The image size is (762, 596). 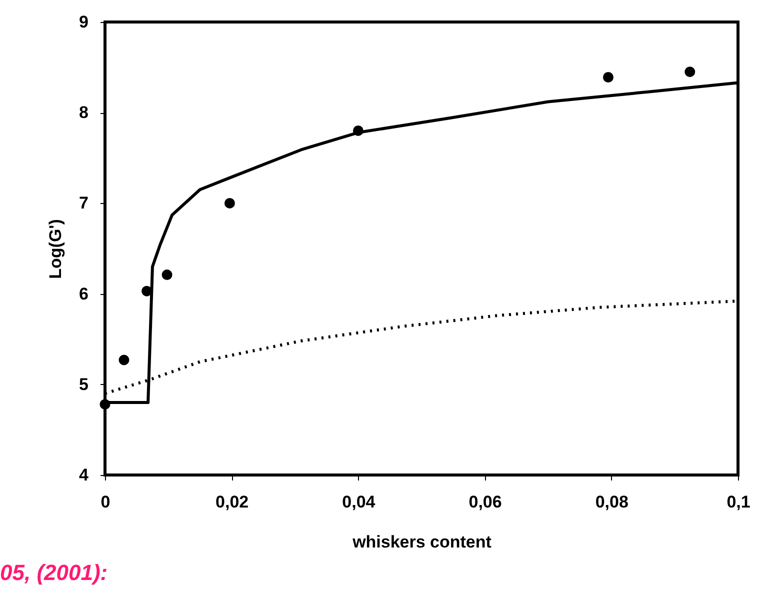 I want to click on y-axis-title: Log(G'), so click(x=56, y=249).